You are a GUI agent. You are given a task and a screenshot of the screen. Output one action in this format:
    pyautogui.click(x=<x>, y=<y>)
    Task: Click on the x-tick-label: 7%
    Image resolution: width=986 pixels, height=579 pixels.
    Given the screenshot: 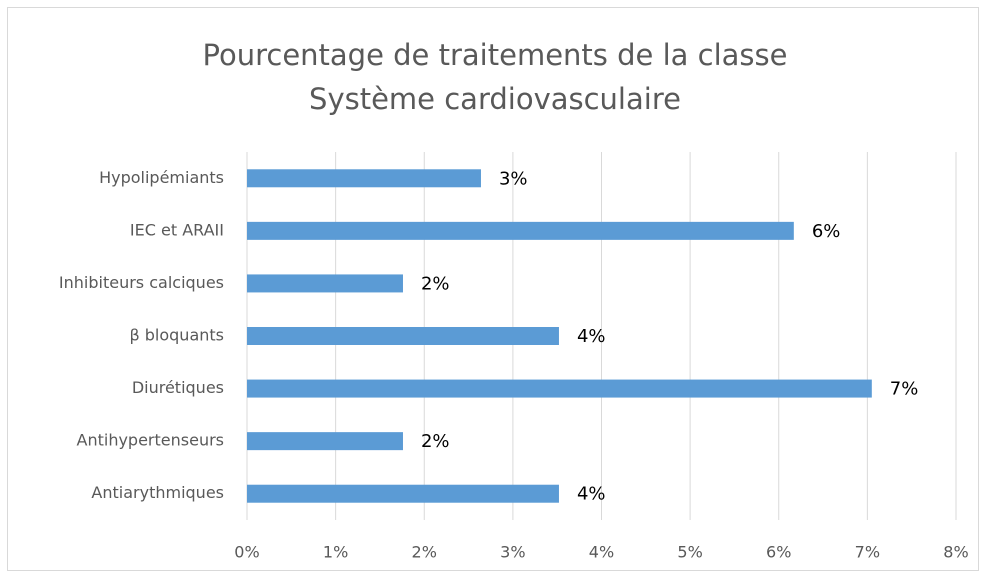 What is the action you would take?
    pyautogui.click(x=867, y=552)
    